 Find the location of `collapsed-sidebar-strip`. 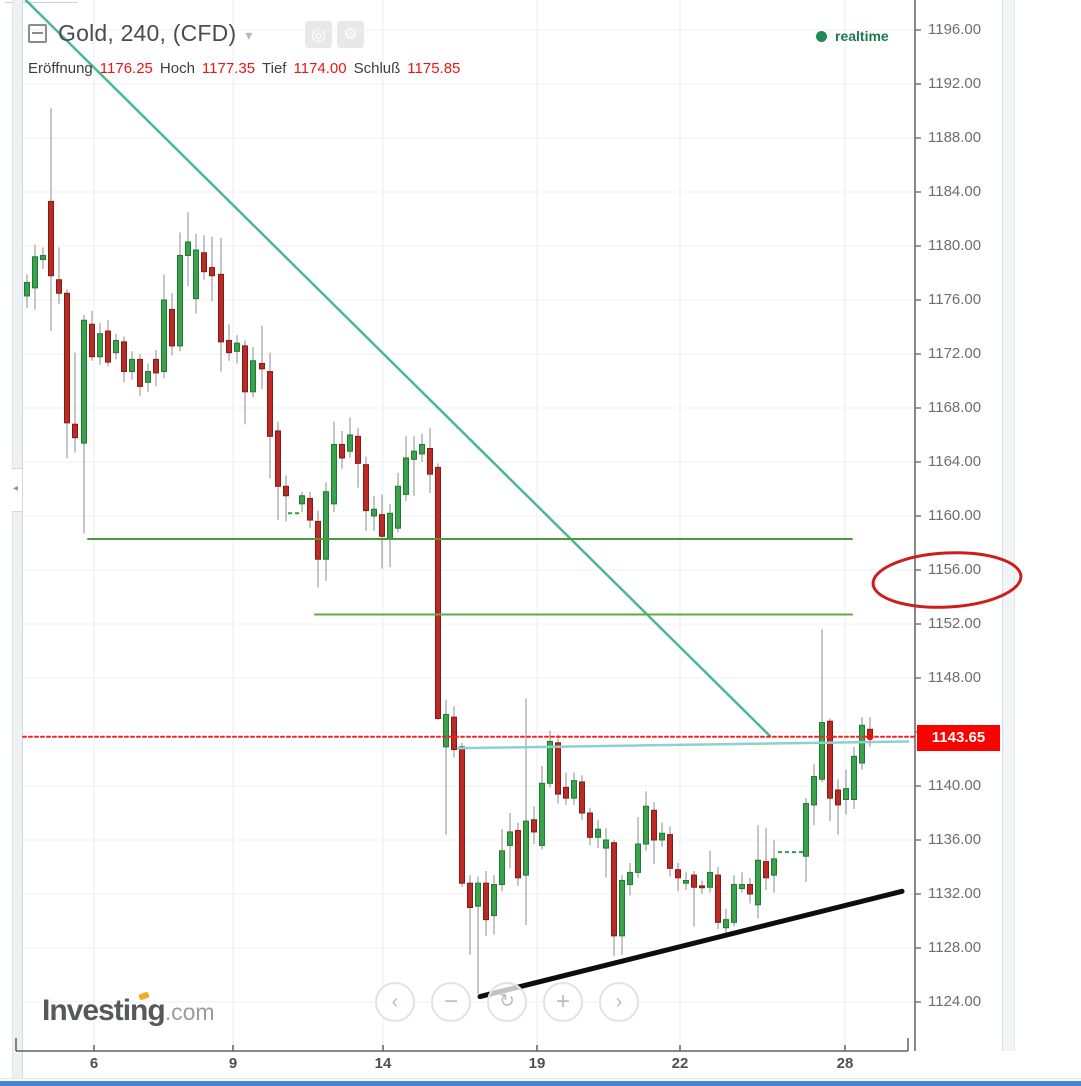

collapsed-sidebar-strip is located at coordinates (17, 539).